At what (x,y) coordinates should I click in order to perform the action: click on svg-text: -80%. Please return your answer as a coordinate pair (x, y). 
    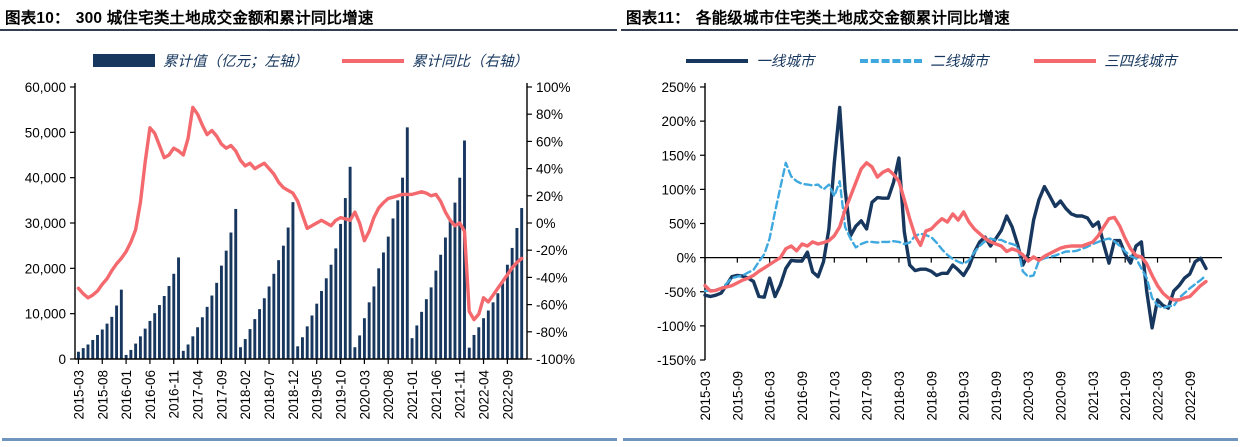
    Looking at the image, I should click on (552, 332).